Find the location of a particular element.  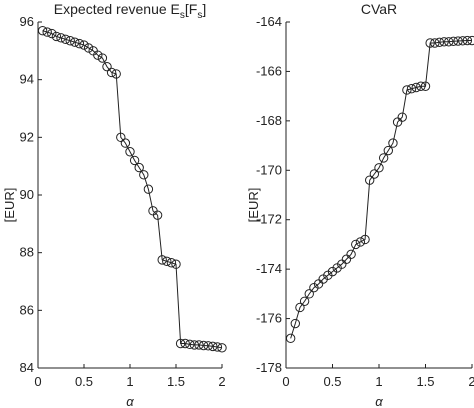

y-tick-label: 90 is located at coordinates (27, 194).